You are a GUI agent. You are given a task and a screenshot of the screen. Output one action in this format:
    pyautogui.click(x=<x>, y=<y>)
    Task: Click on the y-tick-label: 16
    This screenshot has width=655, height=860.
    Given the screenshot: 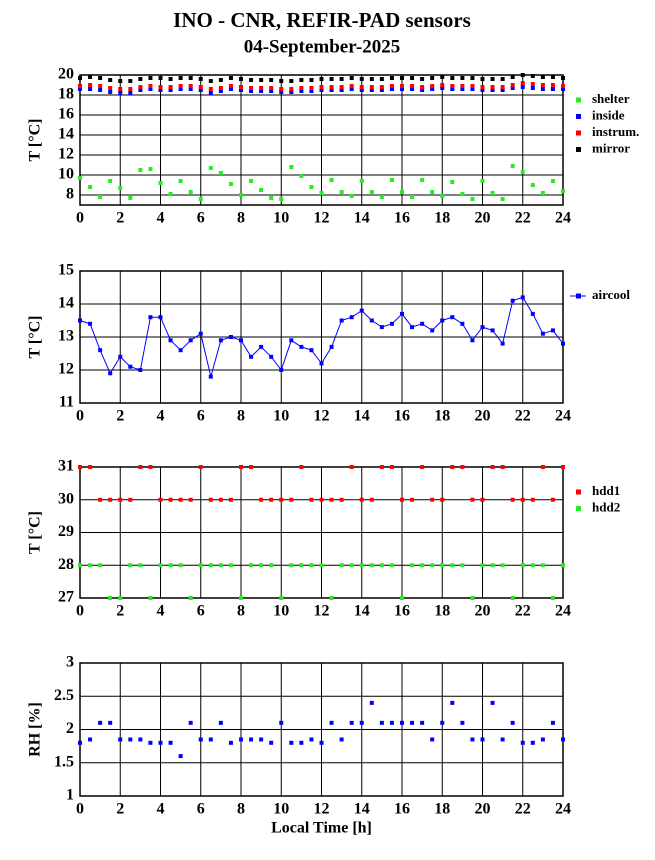 What is the action you would take?
    pyautogui.click(x=66, y=114)
    